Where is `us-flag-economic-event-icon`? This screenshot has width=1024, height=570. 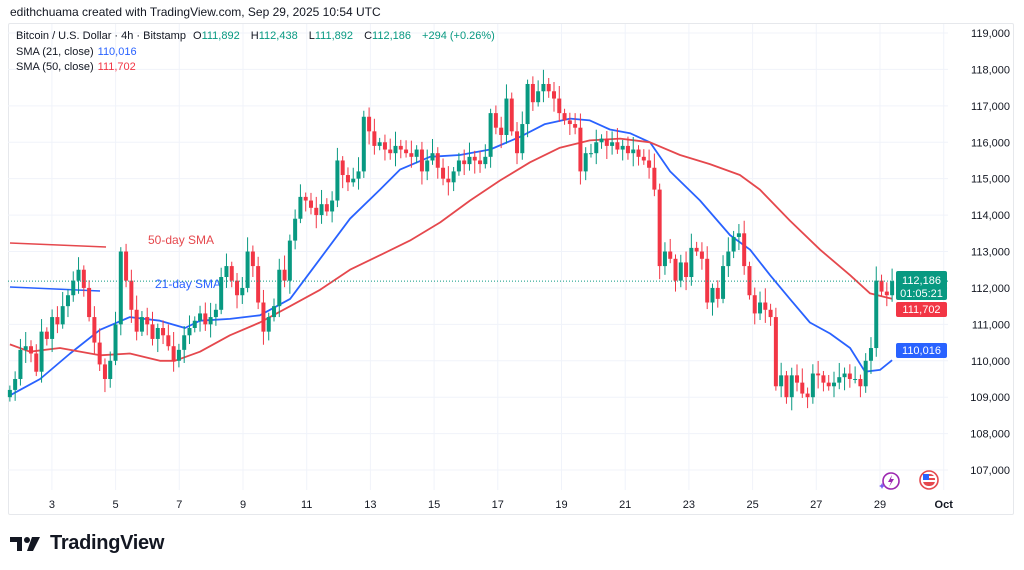 us-flag-economic-event-icon is located at coordinates (929, 480).